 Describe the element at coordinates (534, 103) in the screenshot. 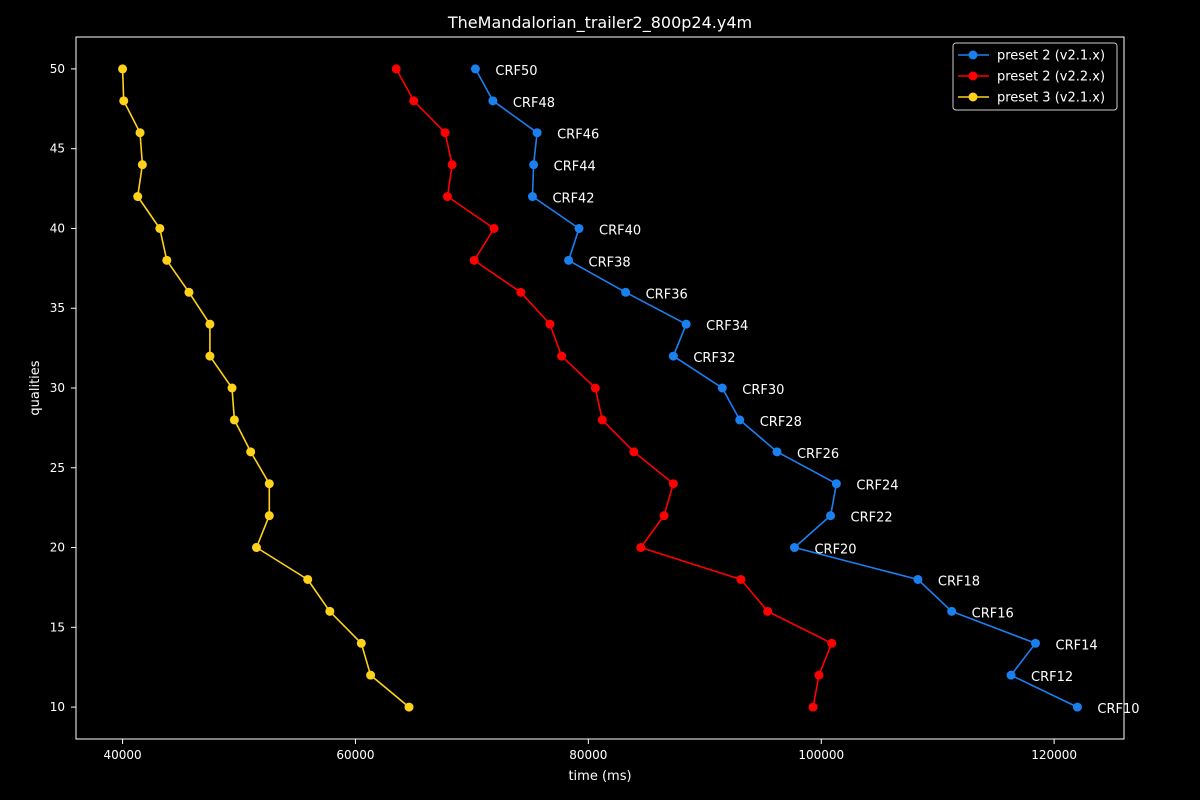

I see `crf-annotation: CRF48` at that location.